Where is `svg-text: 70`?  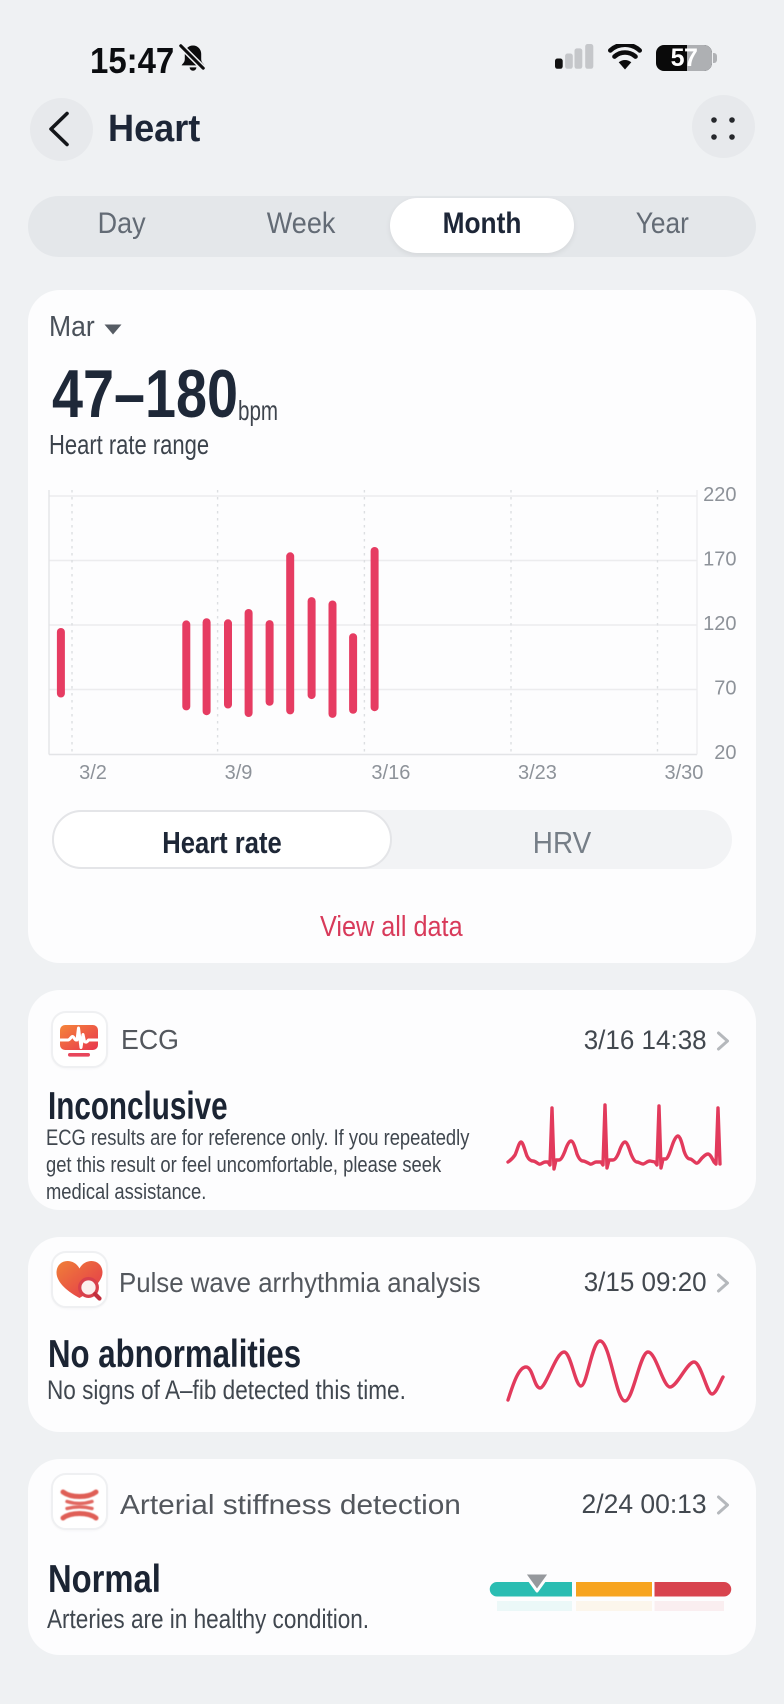
svg-text: 70 is located at coordinates (725, 689).